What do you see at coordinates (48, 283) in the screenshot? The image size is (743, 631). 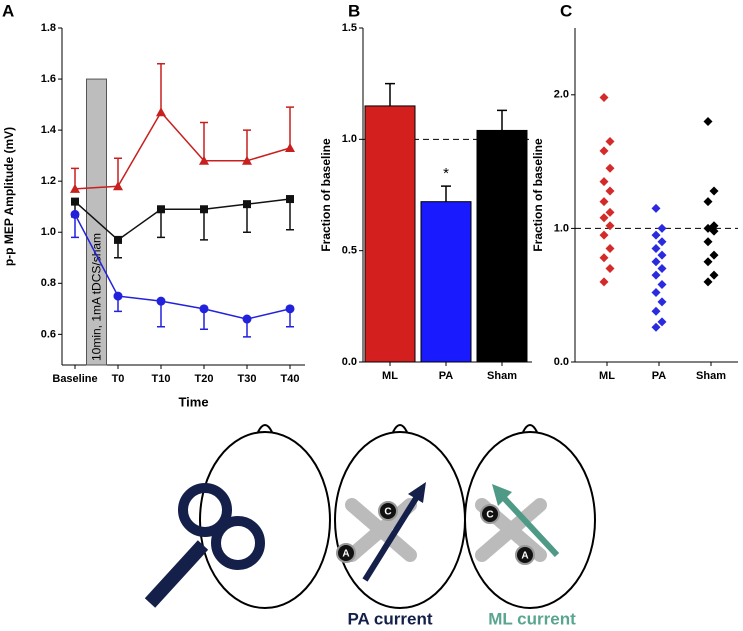 I see `y-tick-label: 0.8` at bounding box center [48, 283].